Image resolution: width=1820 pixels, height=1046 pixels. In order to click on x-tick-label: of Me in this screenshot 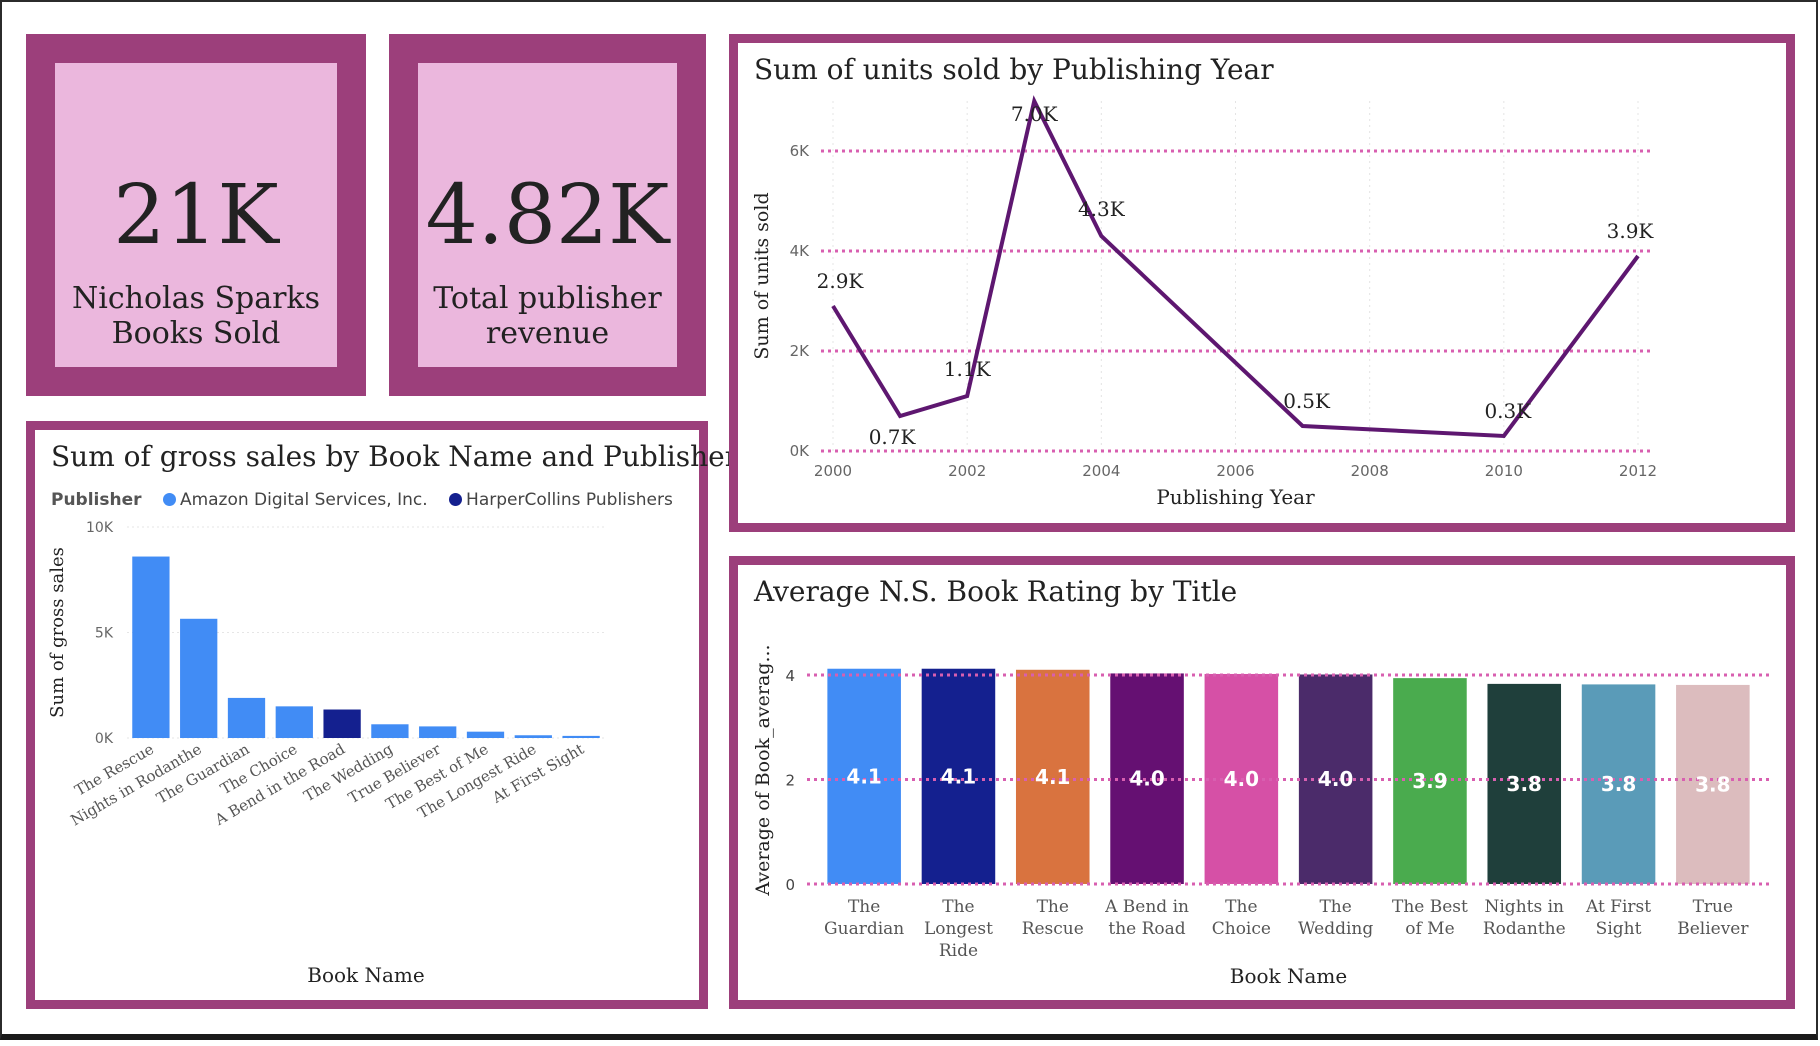, I will do `click(1429, 929)`.